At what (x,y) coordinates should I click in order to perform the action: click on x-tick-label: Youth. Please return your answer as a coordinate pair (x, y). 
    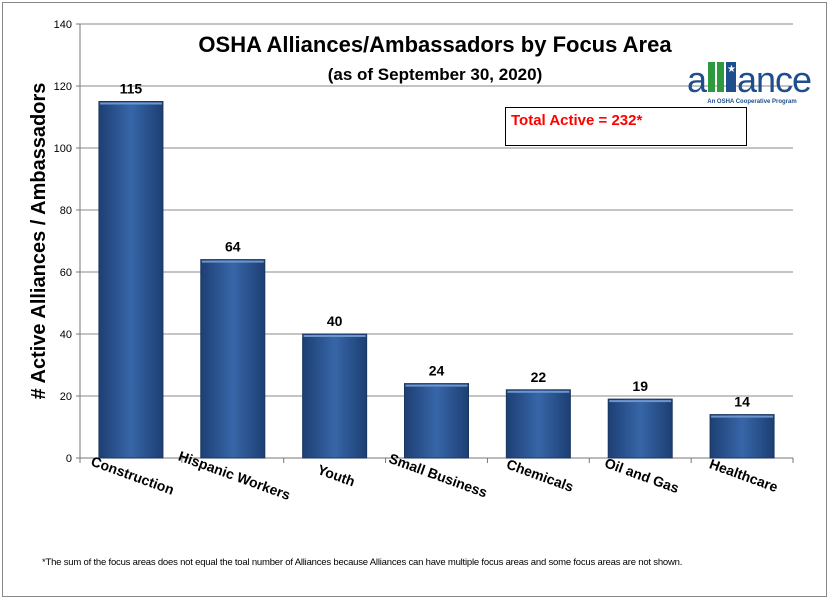
    Looking at the image, I should click on (336, 475).